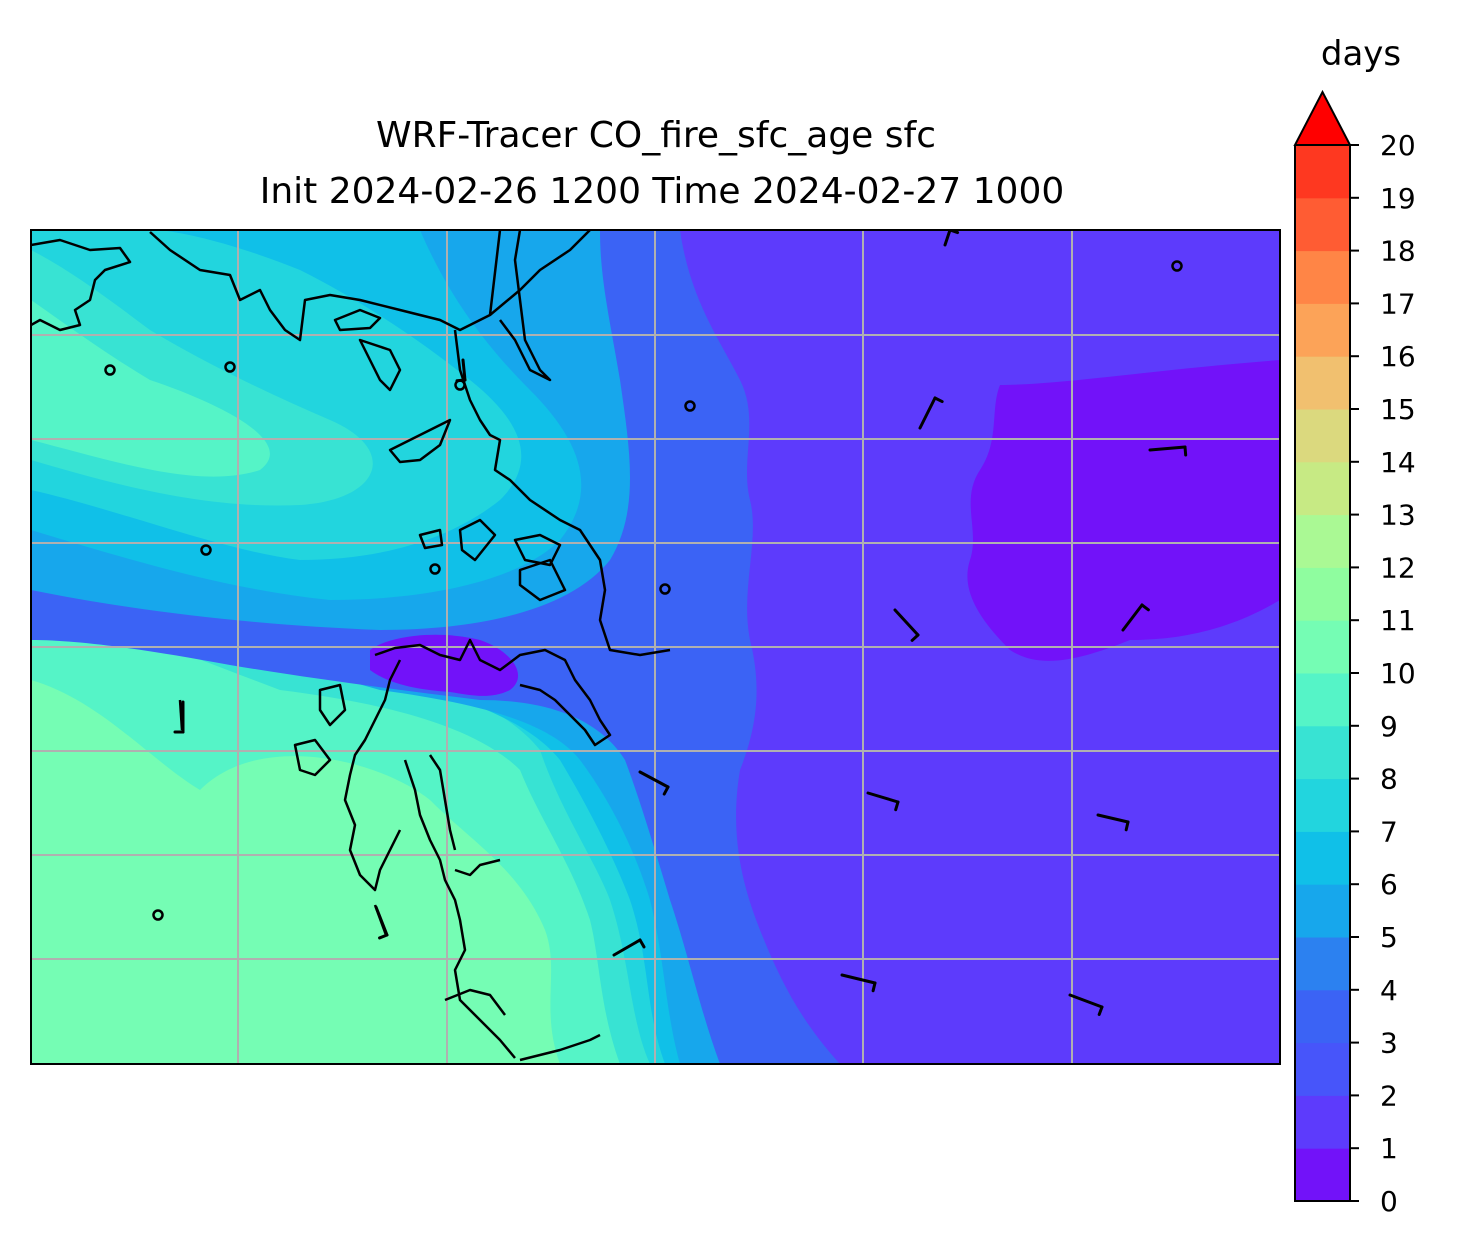 Image resolution: width=1462 pixels, height=1256 pixels. Describe the element at coordinates (1398, 515) in the screenshot. I see `colorbar-tick-label: 13` at that location.